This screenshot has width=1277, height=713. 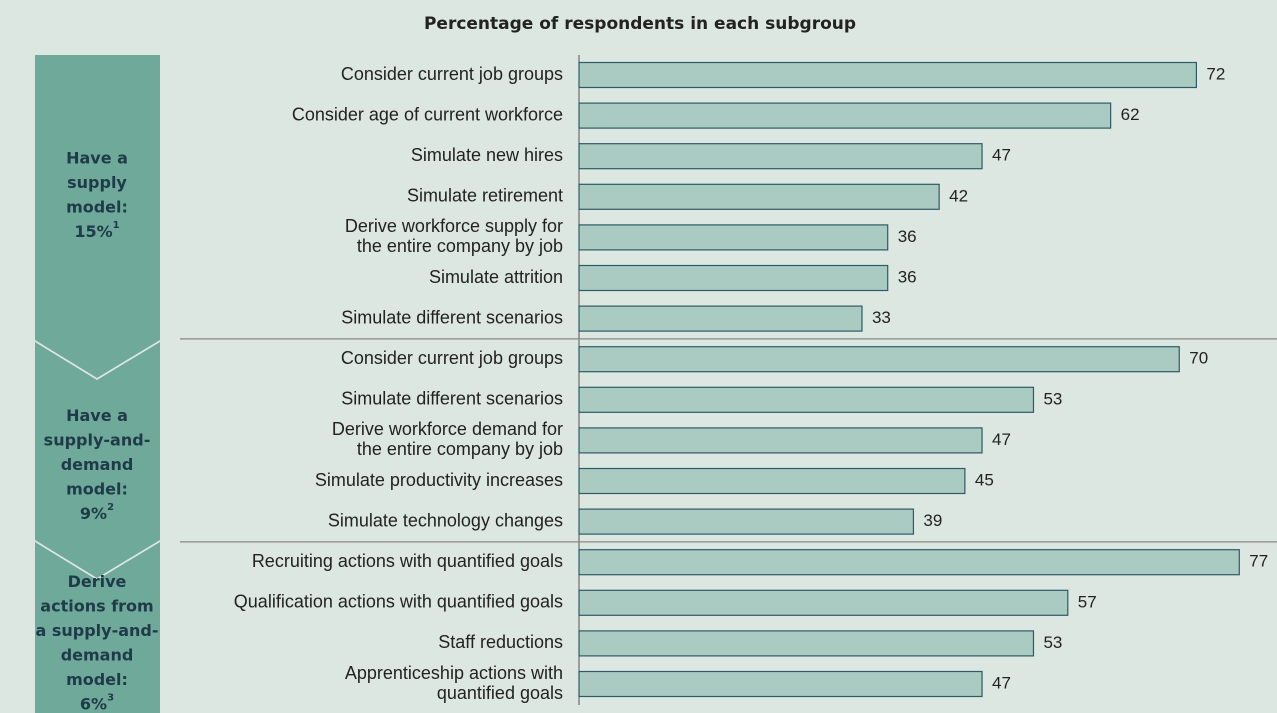 I want to click on group-label: actions from, so click(x=96, y=605).